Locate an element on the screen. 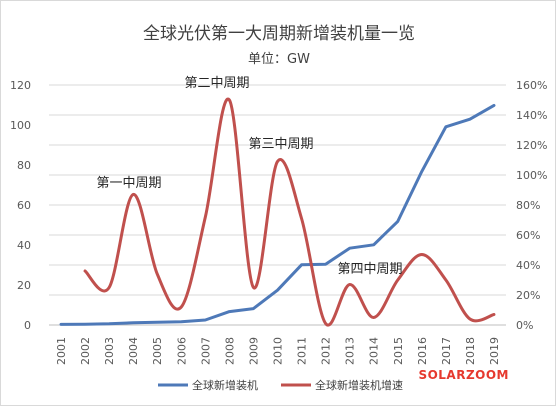 This screenshot has width=556, height=407. legend: 全球新增装机 全球新增装机增速 is located at coordinates (280, 385).